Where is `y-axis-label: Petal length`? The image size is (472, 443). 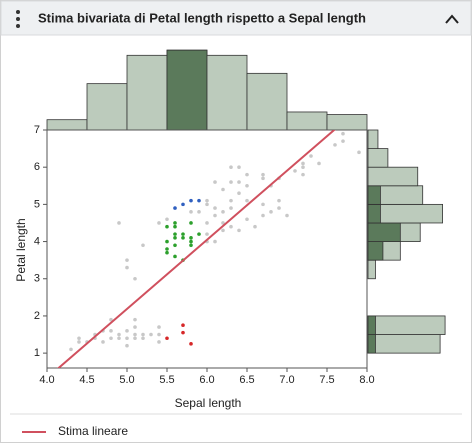 y-axis-label: Petal length is located at coordinates (21, 249).